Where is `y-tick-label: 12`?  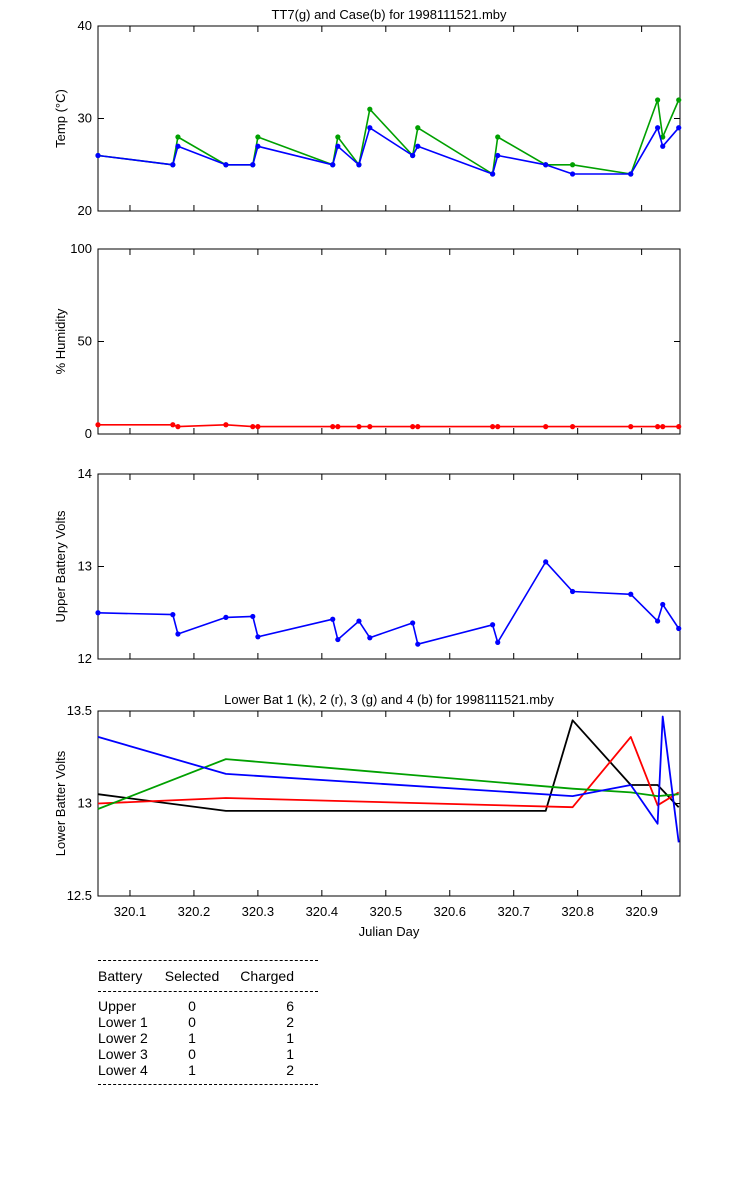
y-tick-label: 12 is located at coordinates (85, 658).